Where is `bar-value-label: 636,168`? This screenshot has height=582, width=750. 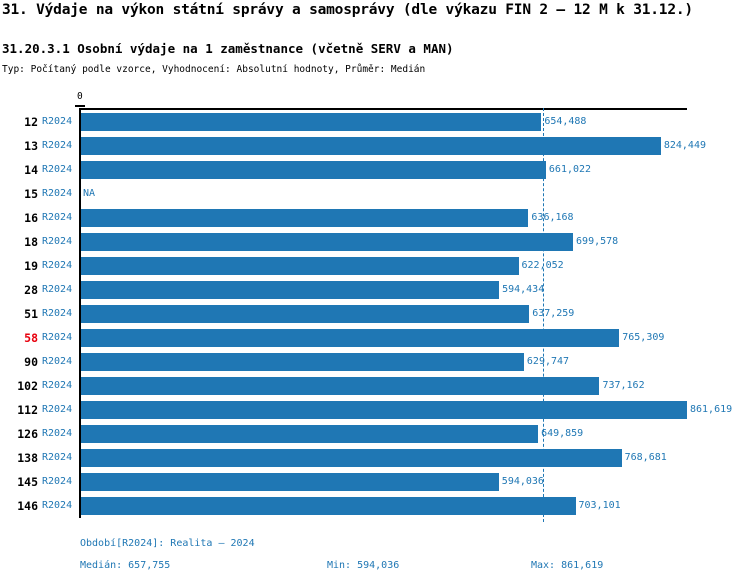 bar-value-label: 636,168 is located at coordinates (552, 217).